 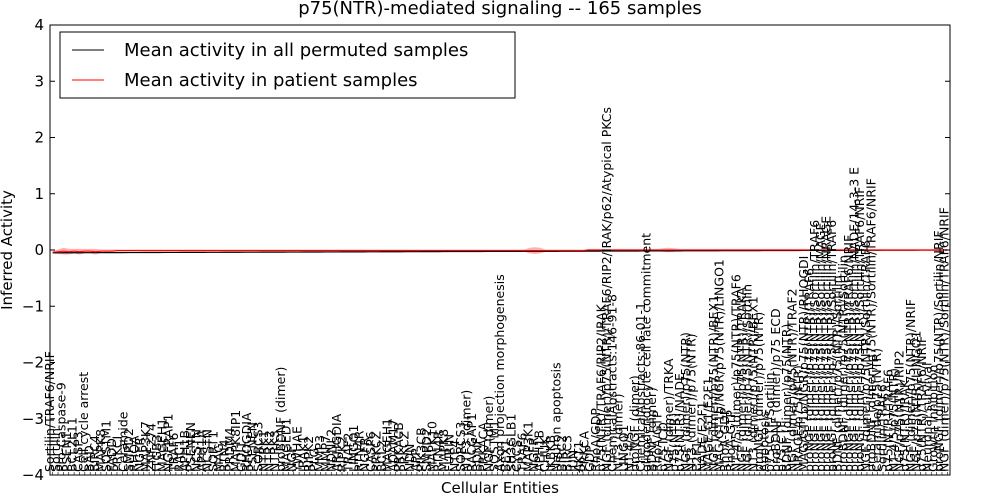 I want to click on entity-label: BAD, so click(x=89, y=458).